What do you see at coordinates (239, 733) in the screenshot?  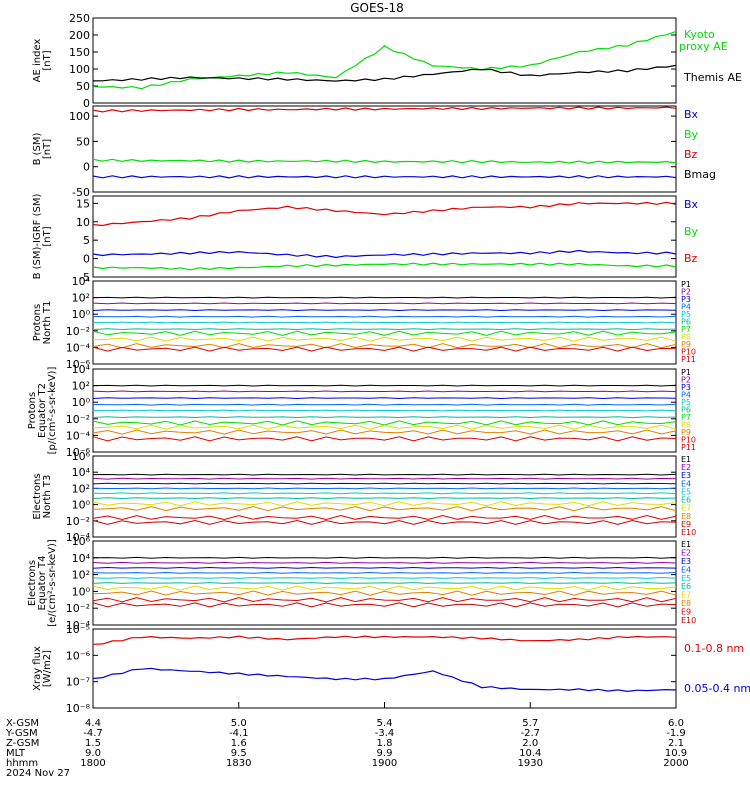 I see `x-tick-label: -4.1` at bounding box center [239, 733].